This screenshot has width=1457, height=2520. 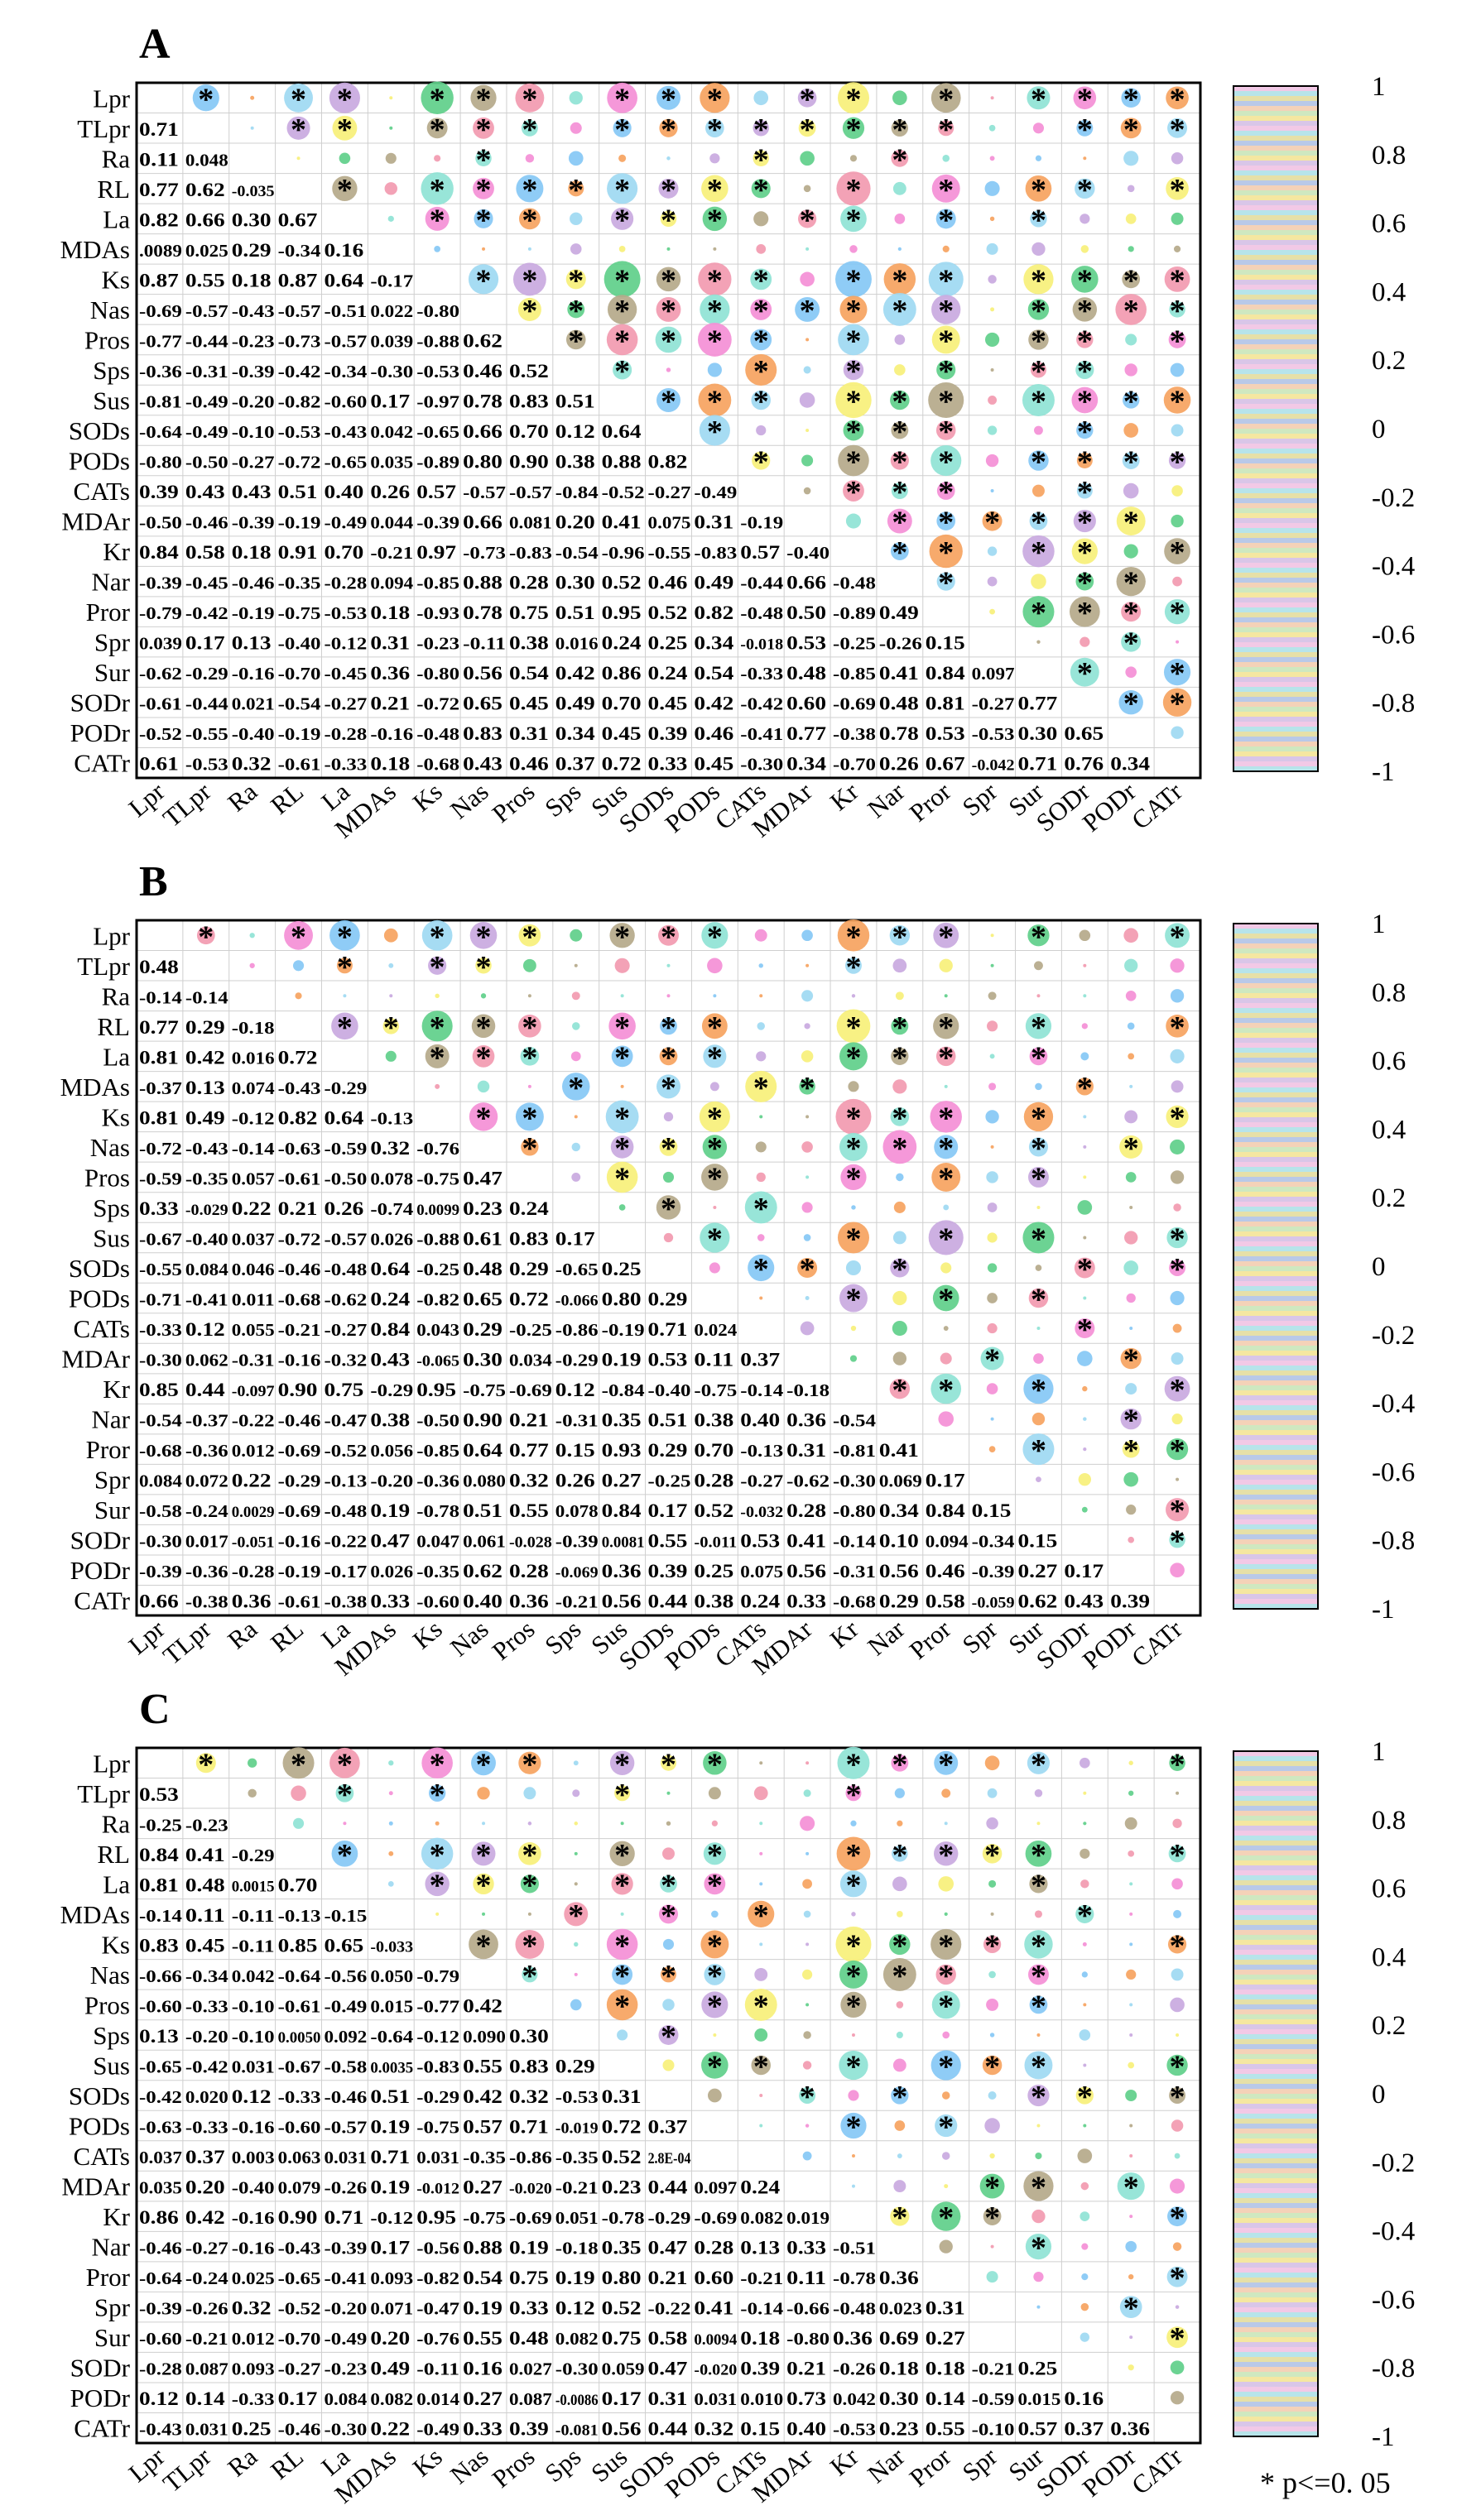 What do you see at coordinates (299, 432) in the screenshot?
I see `correlation-value: -0.53` at bounding box center [299, 432].